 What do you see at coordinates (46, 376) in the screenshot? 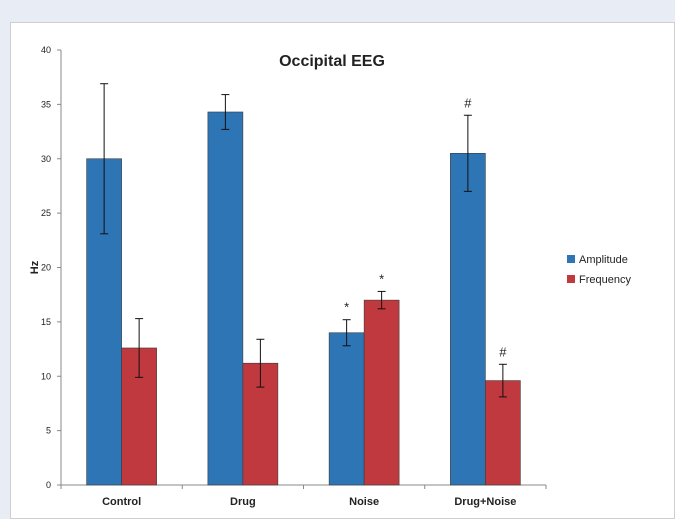
I see `y-tick-label: 10` at bounding box center [46, 376].